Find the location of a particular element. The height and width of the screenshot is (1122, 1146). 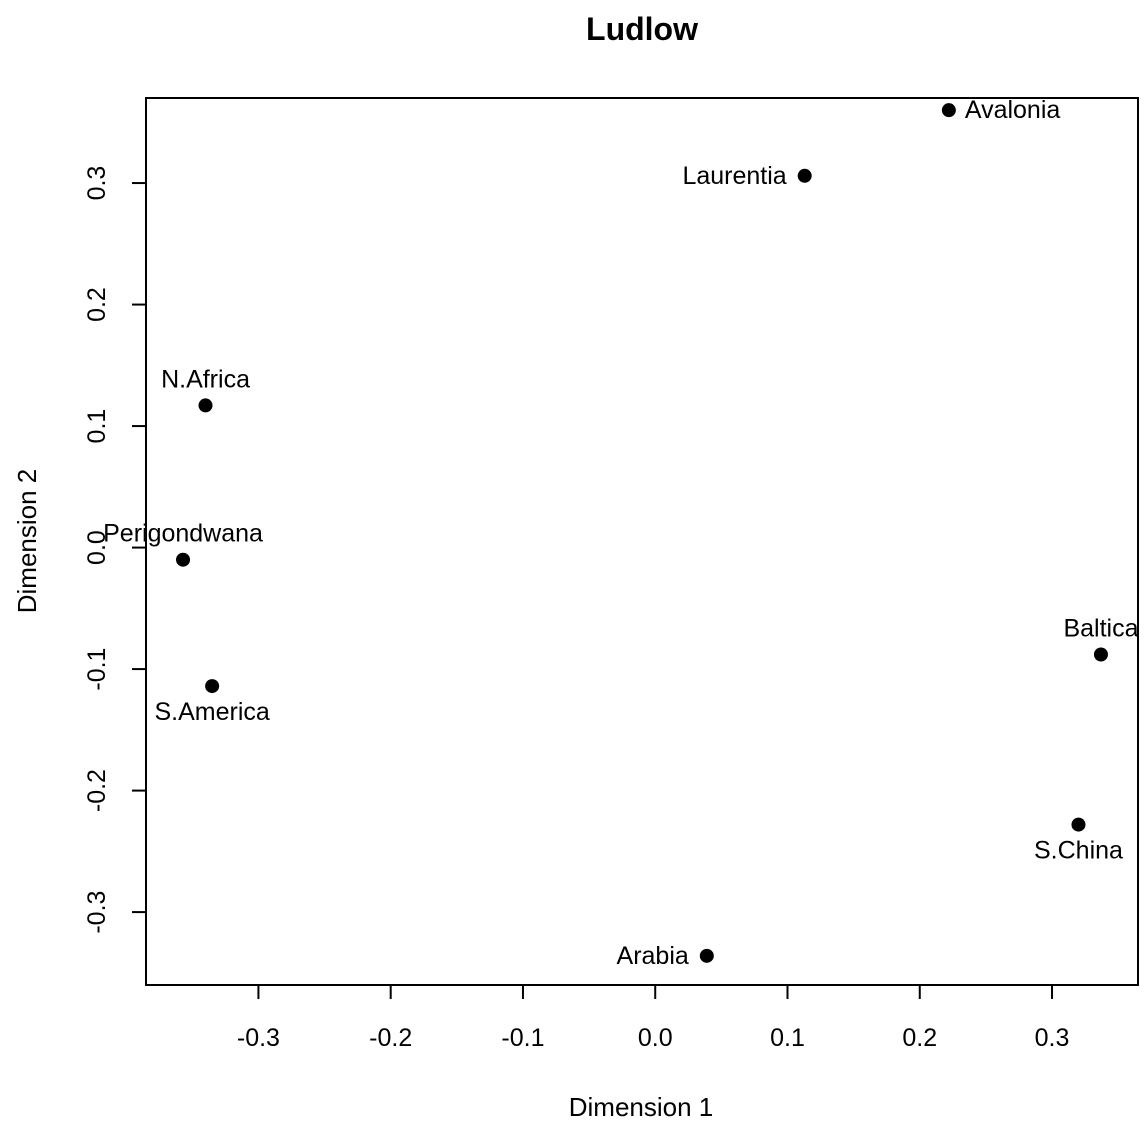

x-tick-label: -0.2 is located at coordinates (390, 1038).